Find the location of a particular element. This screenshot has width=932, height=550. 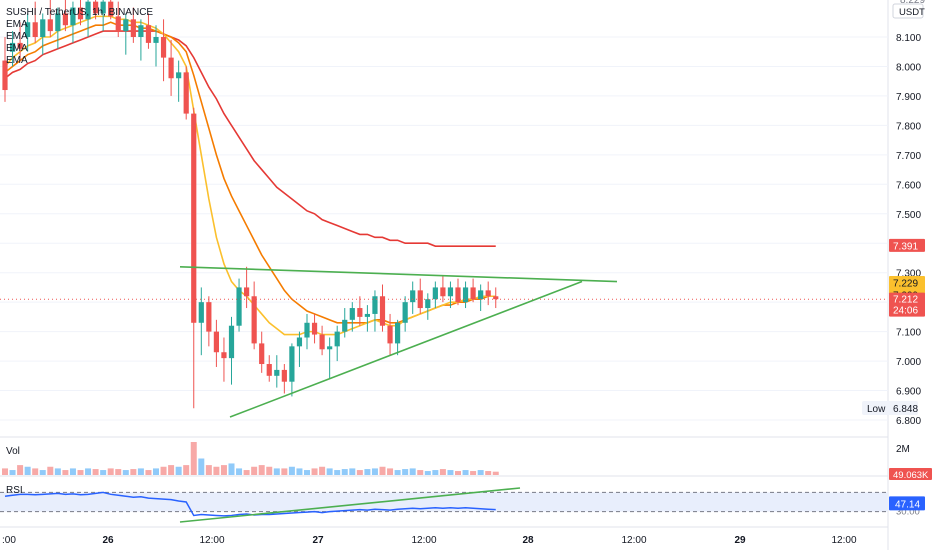

low-marker-value: 6.848 is located at coordinates (905, 409).